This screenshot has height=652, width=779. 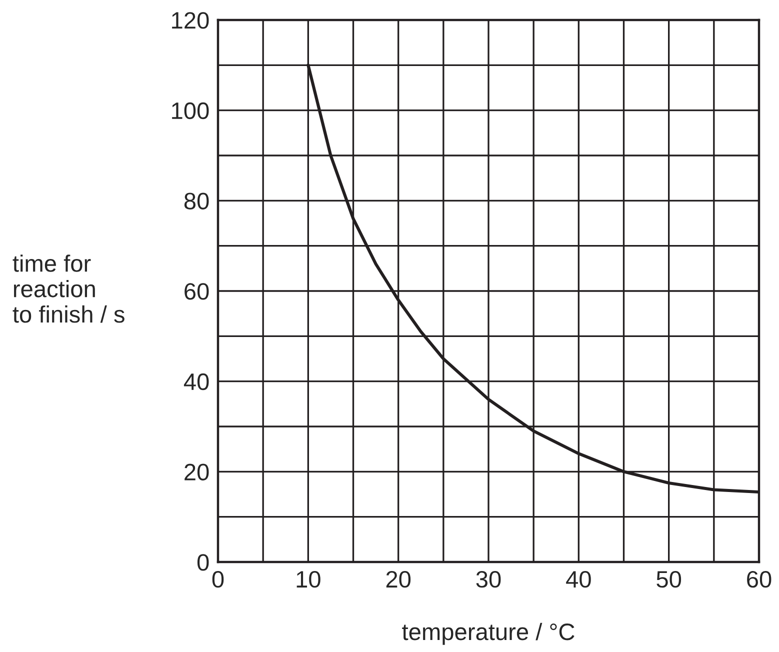 I want to click on x-tick-label: 60, so click(x=759, y=579).